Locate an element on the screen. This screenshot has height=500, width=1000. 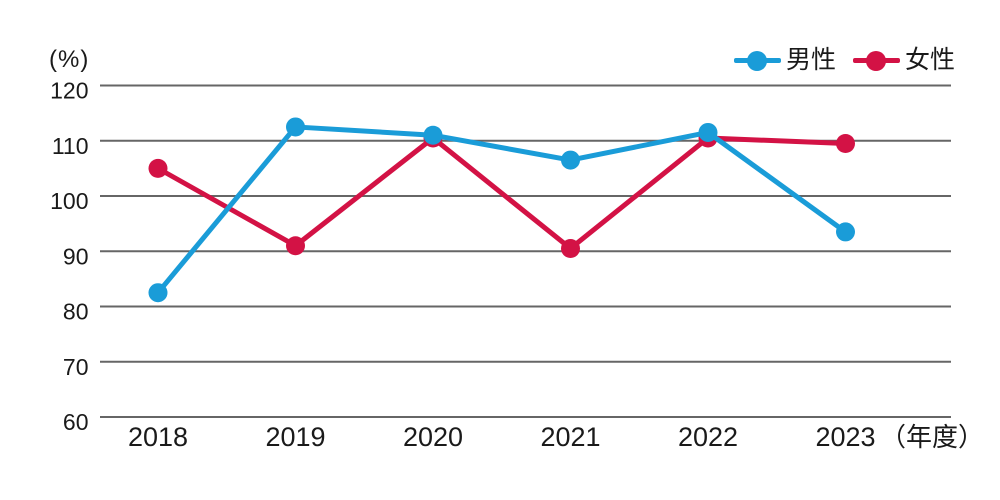
y-tick-label-90: 90 is located at coordinates (76, 256).